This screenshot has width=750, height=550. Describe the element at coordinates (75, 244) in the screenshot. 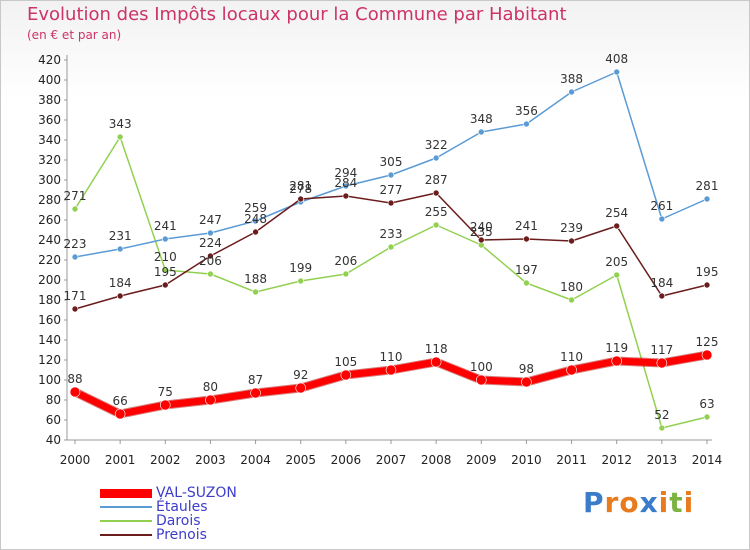

I see `data-label: 223` at that location.